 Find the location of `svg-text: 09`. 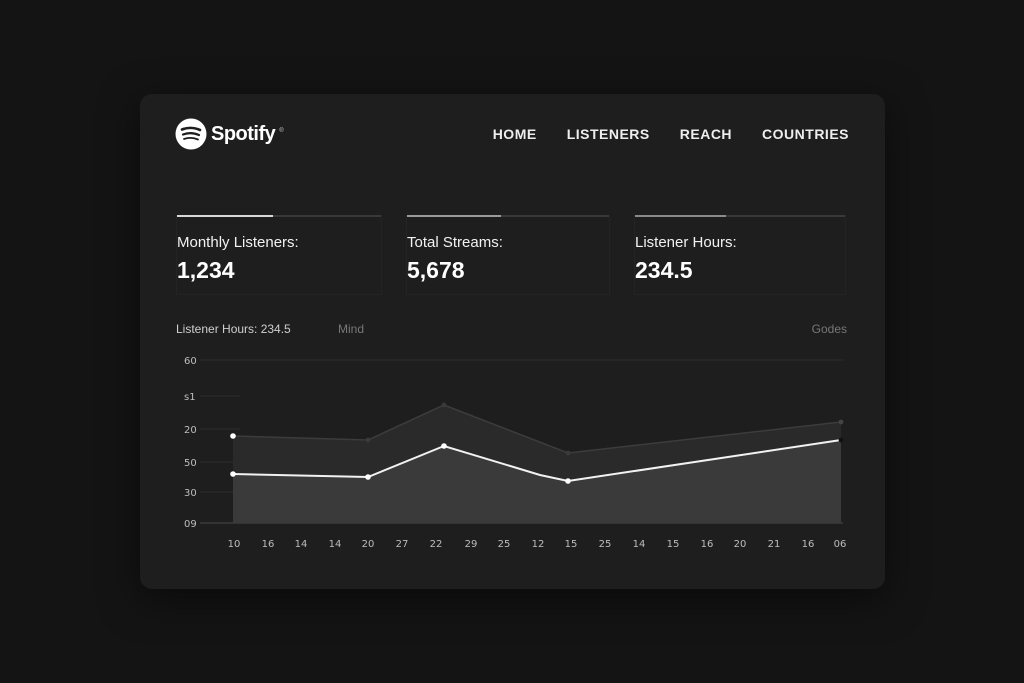

svg-text: 09 is located at coordinates (190, 524).